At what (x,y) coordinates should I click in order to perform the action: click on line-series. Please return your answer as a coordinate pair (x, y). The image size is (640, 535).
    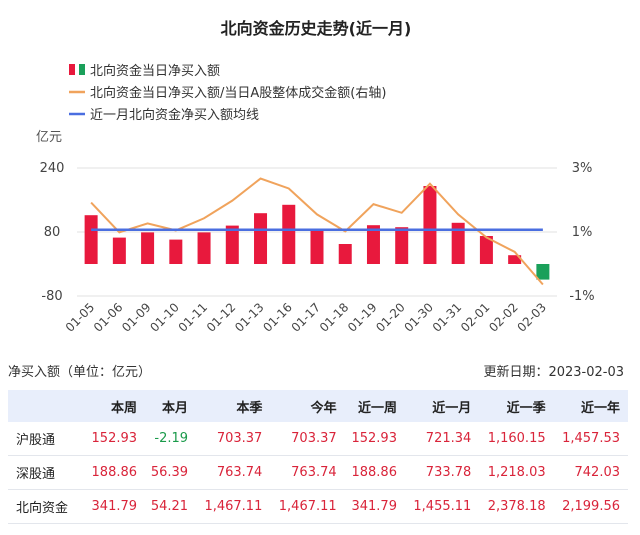
    Looking at the image, I should click on (317, 231).